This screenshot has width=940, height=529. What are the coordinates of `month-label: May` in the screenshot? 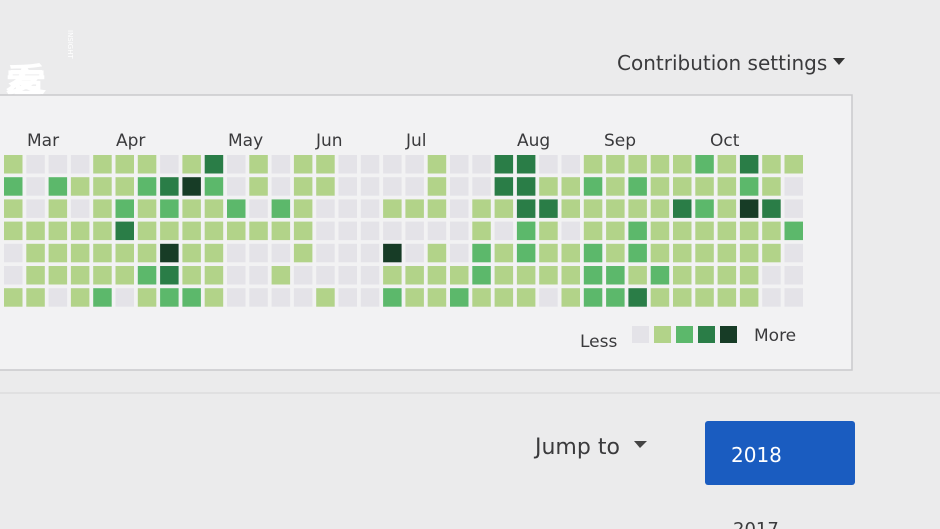 It's located at (245, 141).